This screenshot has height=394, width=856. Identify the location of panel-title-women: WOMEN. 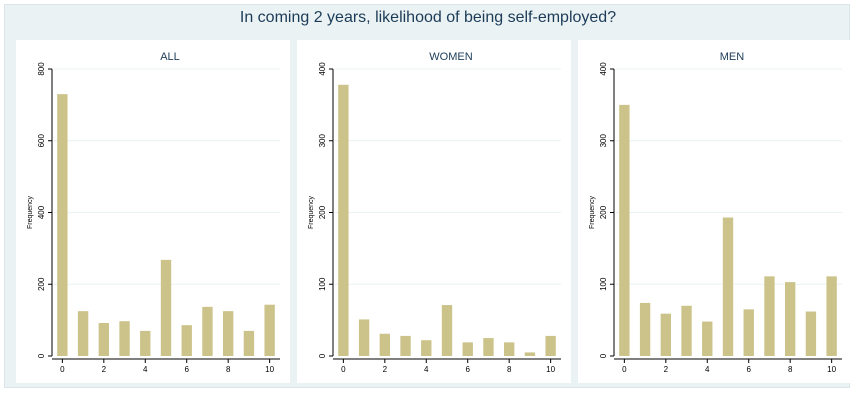
(450, 57).